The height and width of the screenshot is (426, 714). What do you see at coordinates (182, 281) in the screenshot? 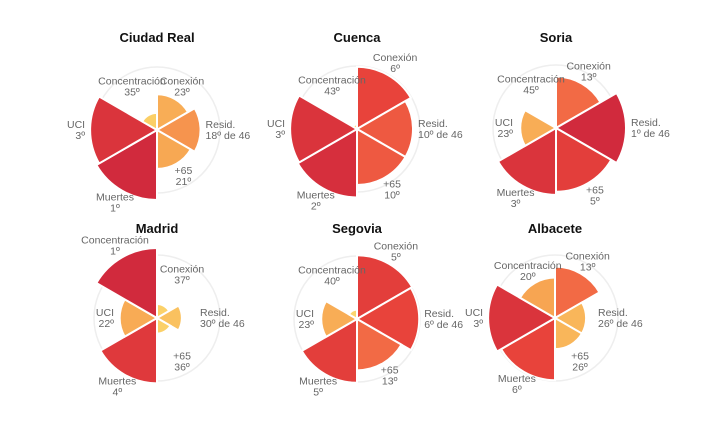
I see `value-label: 37º` at bounding box center [182, 281].